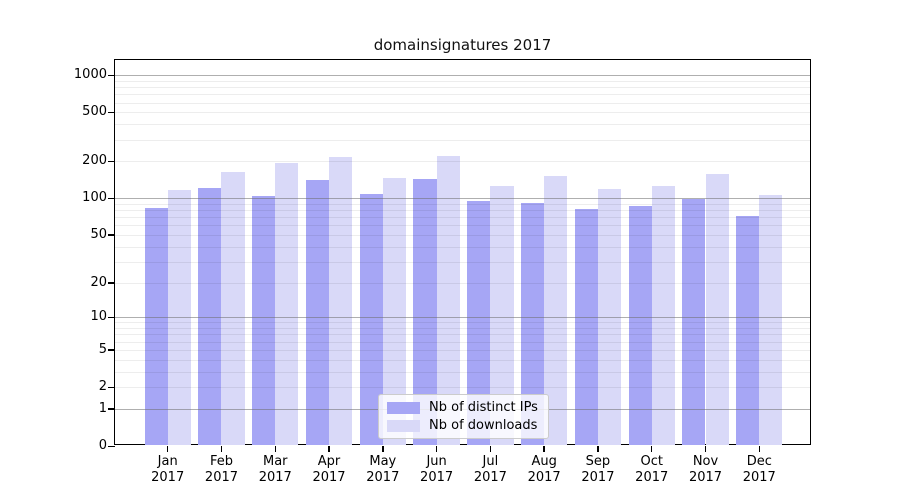 The height and width of the screenshot is (500, 900). What do you see at coordinates (403, 407) in the screenshot?
I see `legend-swatch-distinct-ips` at bounding box center [403, 407].